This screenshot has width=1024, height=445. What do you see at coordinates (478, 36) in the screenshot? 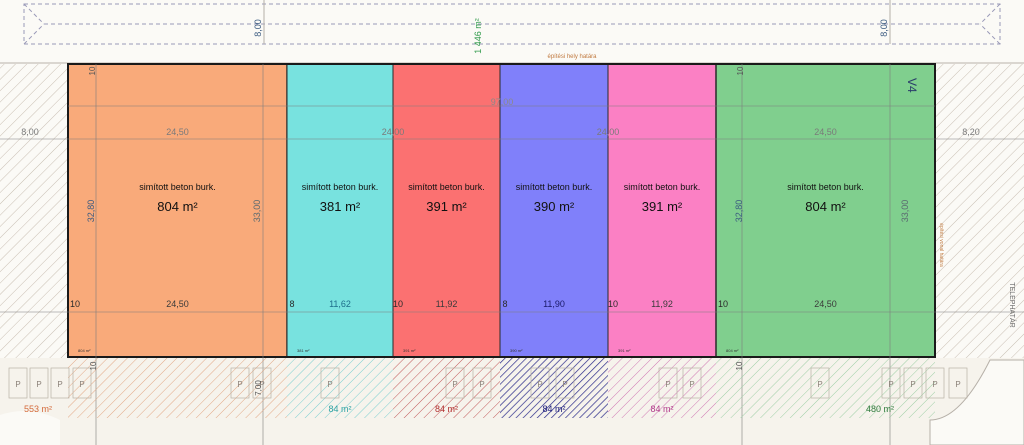
I see `top-strip-area: 1 446 m²` at bounding box center [478, 36].